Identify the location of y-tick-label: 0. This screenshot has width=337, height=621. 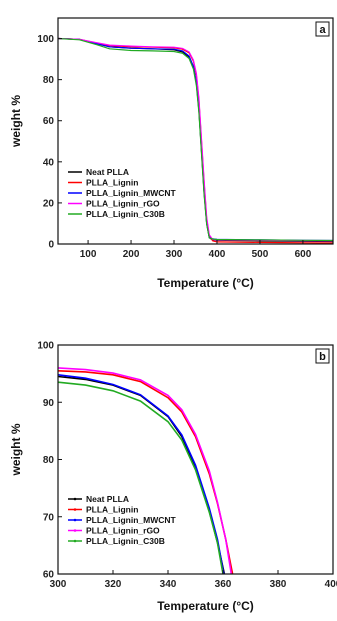
(51, 245).